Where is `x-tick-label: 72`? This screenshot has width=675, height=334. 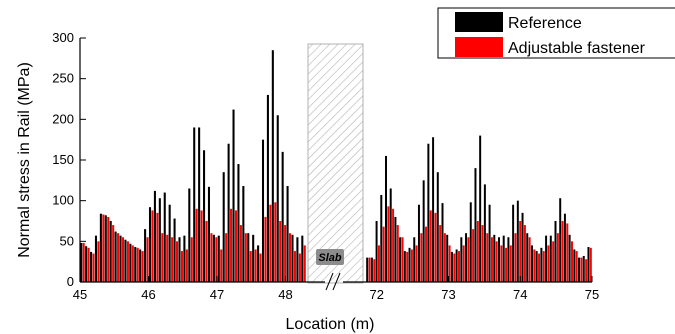
x-tick-label: 72 is located at coordinates (377, 294).